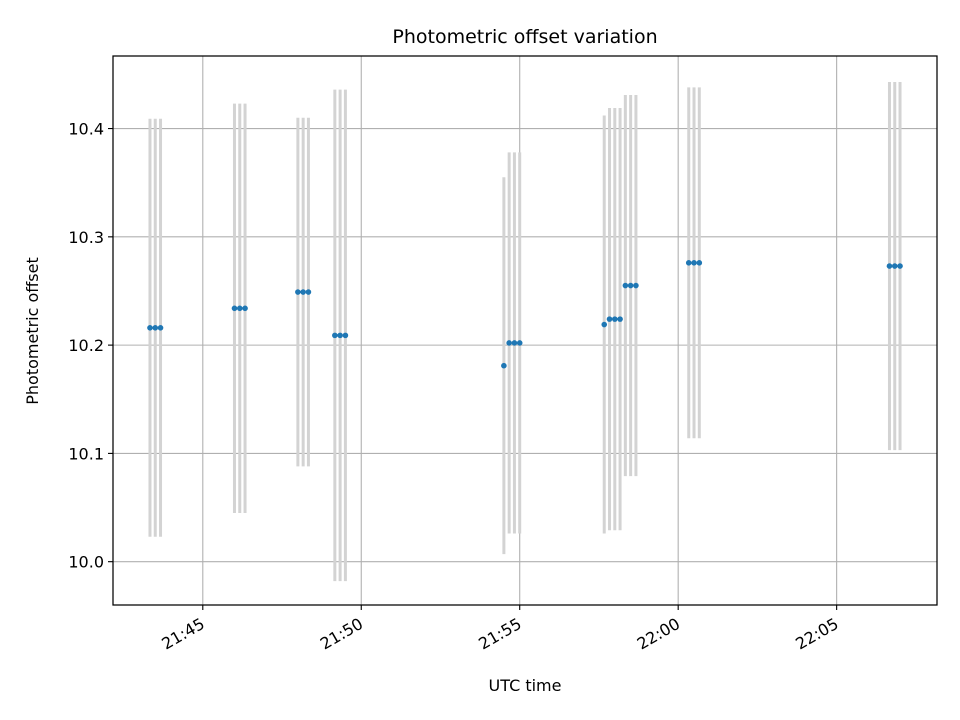 The image size is (960, 720). I want to click on y-axis-label: Photometric offset, so click(32, 331).